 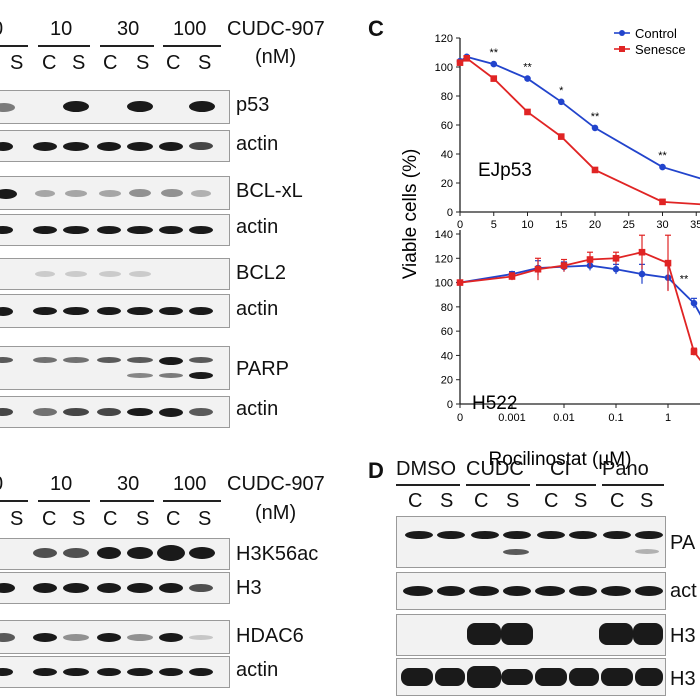 What do you see at coordinates (1, 484) in the screenshot?
I see `conc-label: 0` at bounding box center [1, 484].